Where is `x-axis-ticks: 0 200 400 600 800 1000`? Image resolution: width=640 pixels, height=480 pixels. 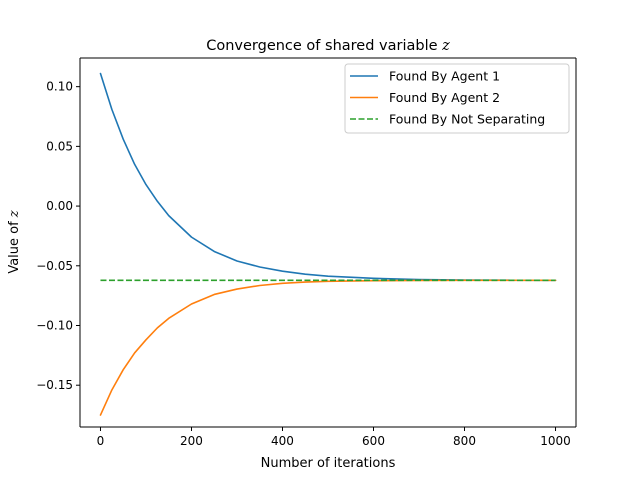 x-axis-ticks: 0 200 400 600 800 1000 is located at coordinates (334, 437).